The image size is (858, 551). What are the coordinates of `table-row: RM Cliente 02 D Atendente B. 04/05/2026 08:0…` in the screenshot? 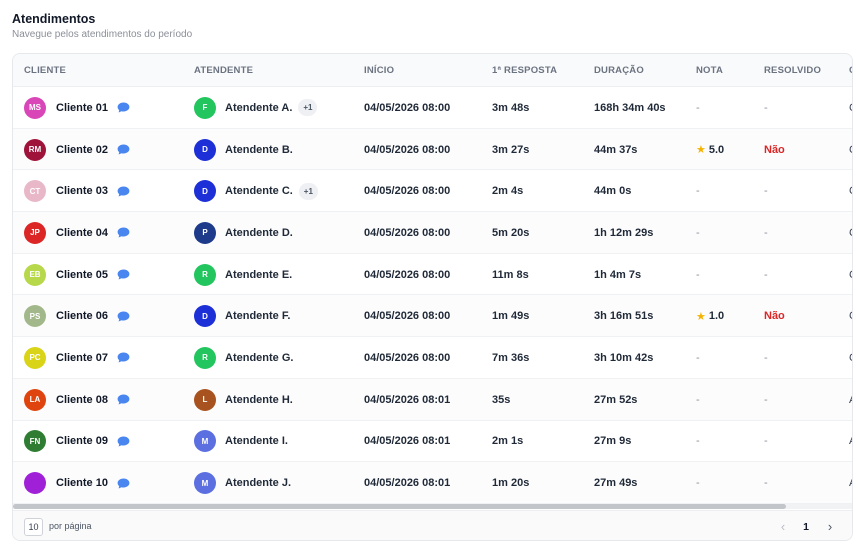 It's located at (432, 149).